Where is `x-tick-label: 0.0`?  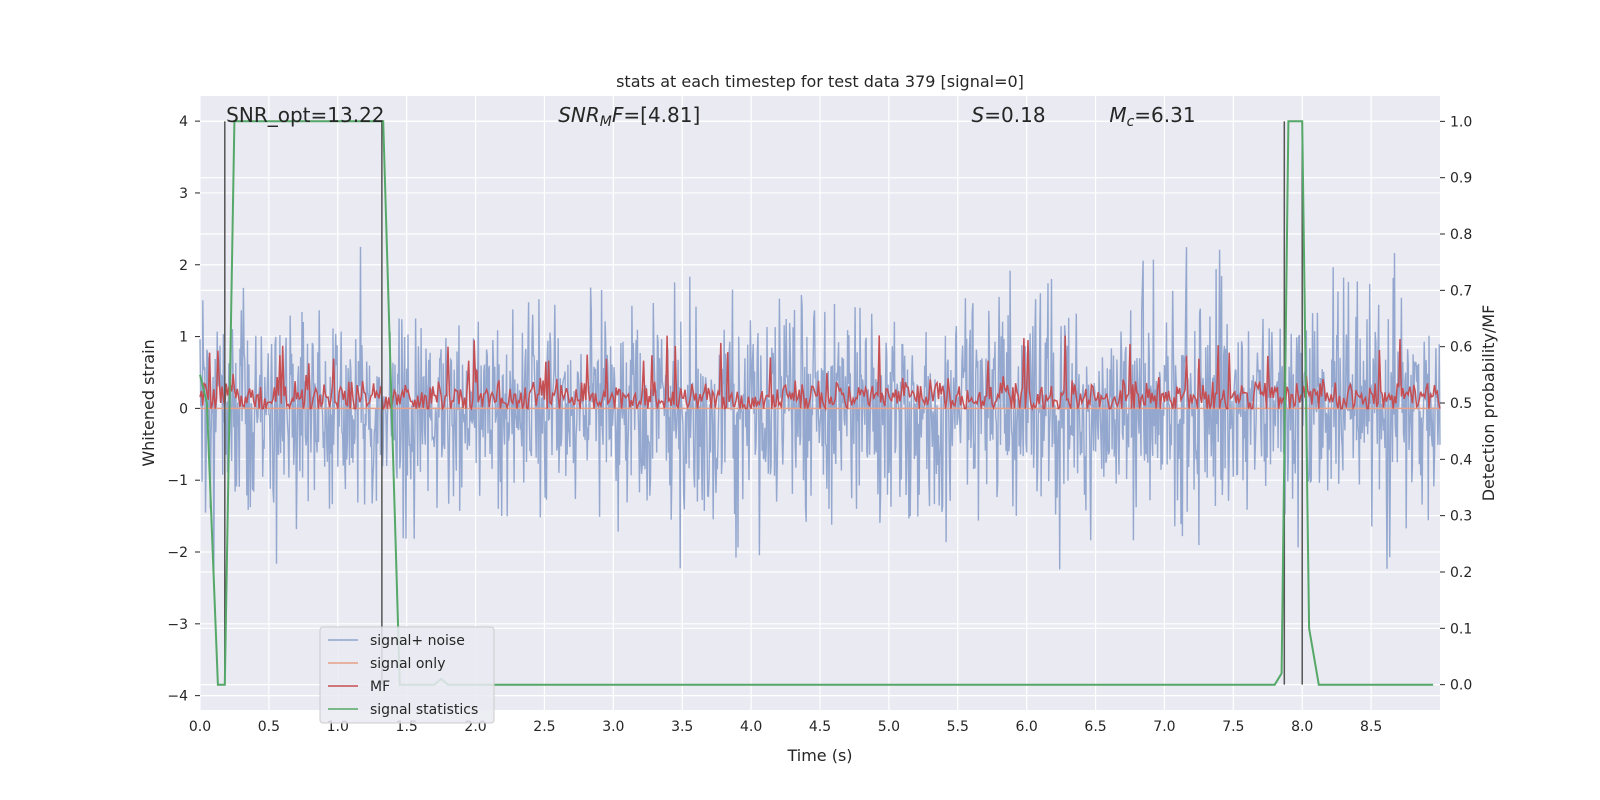
x-tick-label: 0.0 is located at coordinates (200, 727).